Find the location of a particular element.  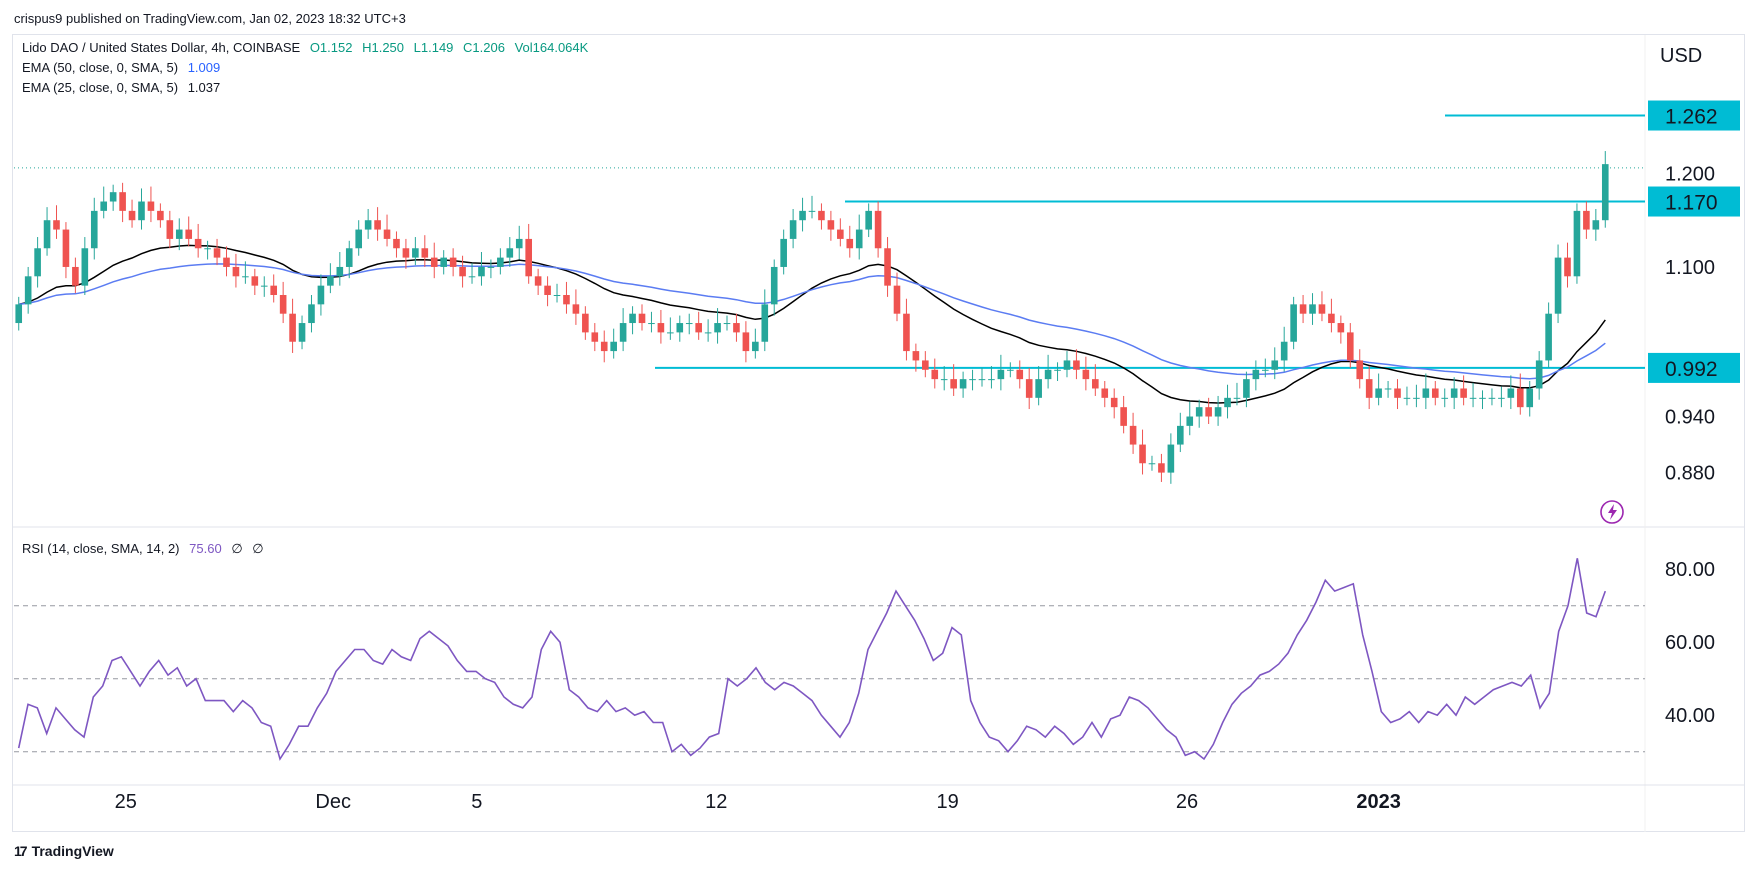

rsi-tick-label: 40.00 is located at coordinates (1690, 716).